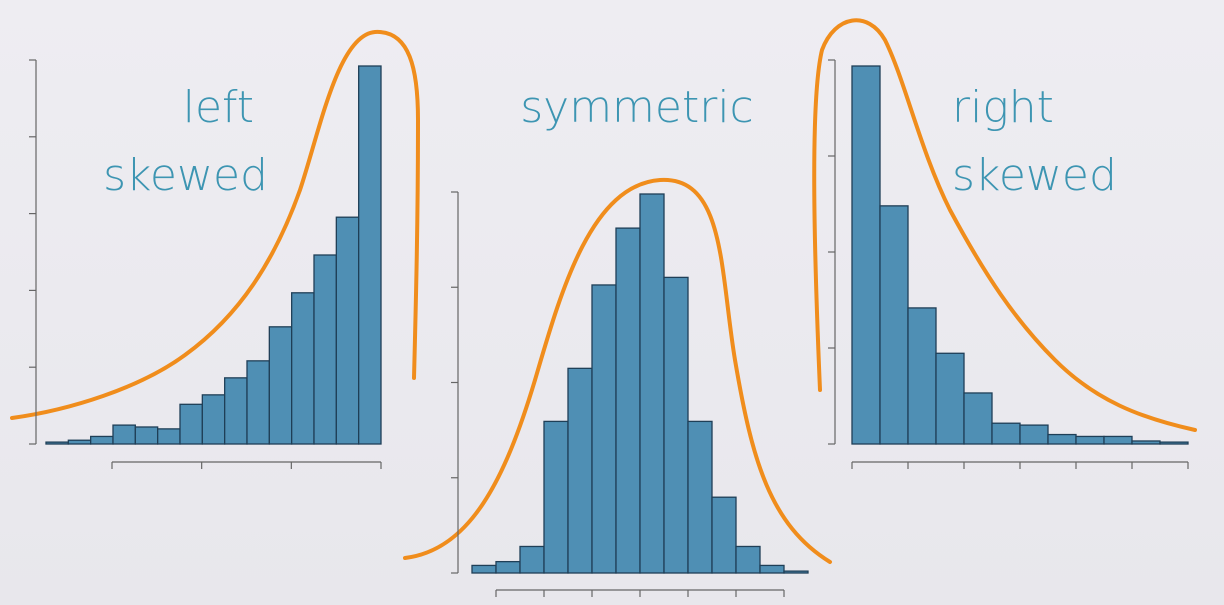 Image resolution: width=1224 pixels, height=605 pixels. I want to click on right-skewed-y-axis, so click(832, 252).